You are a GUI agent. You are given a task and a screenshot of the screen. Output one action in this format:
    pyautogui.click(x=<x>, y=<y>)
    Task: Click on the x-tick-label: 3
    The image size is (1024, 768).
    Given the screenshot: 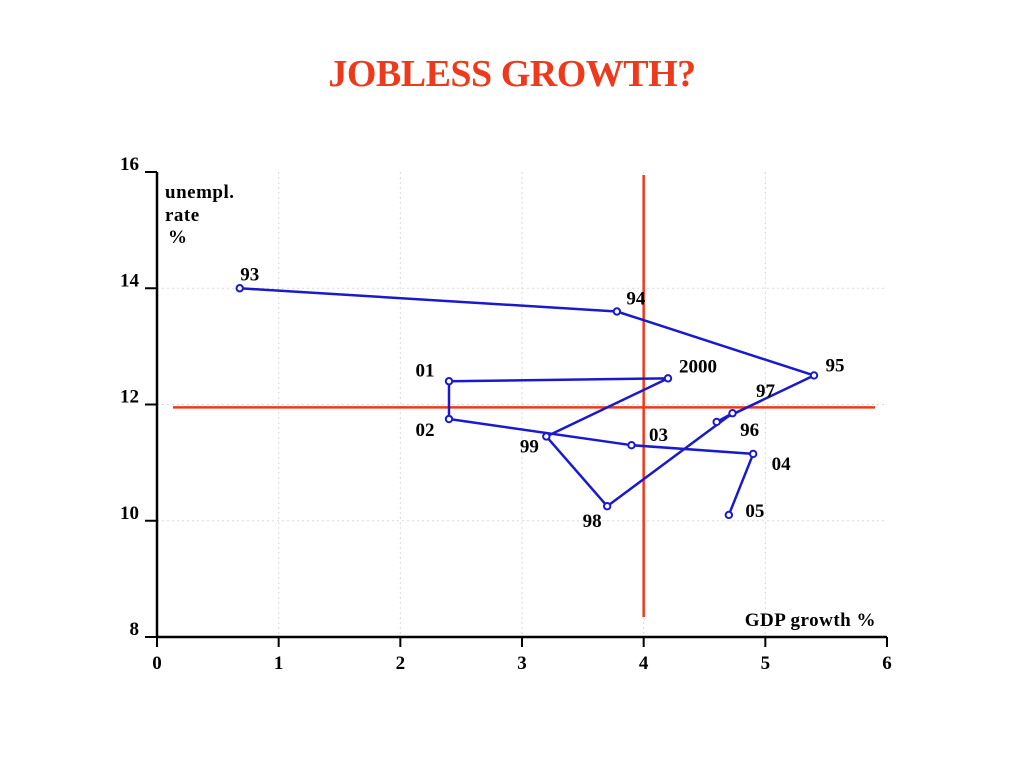 What is the action you would take?
    pyautogui.click(x=522, y=663)
    